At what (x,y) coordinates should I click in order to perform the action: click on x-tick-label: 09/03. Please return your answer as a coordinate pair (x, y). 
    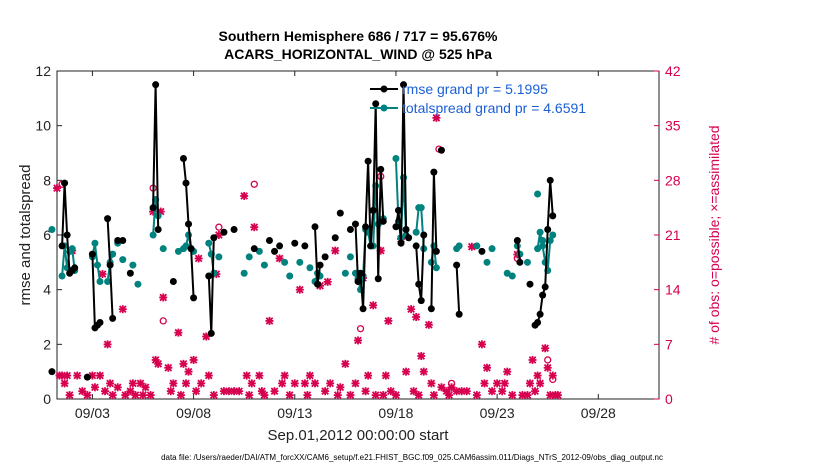
    Looking at the image, I should click on (92, 413).